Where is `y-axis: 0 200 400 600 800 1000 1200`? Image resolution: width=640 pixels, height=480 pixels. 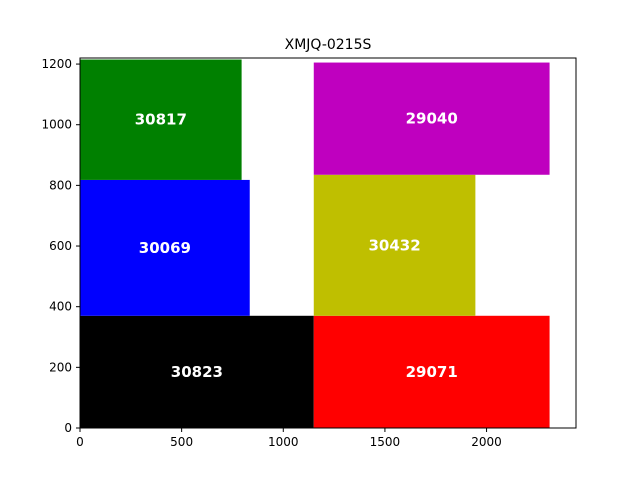
y-axis: 0 200 400 600 800 1000 1200 is located at coordinates (60, 246).